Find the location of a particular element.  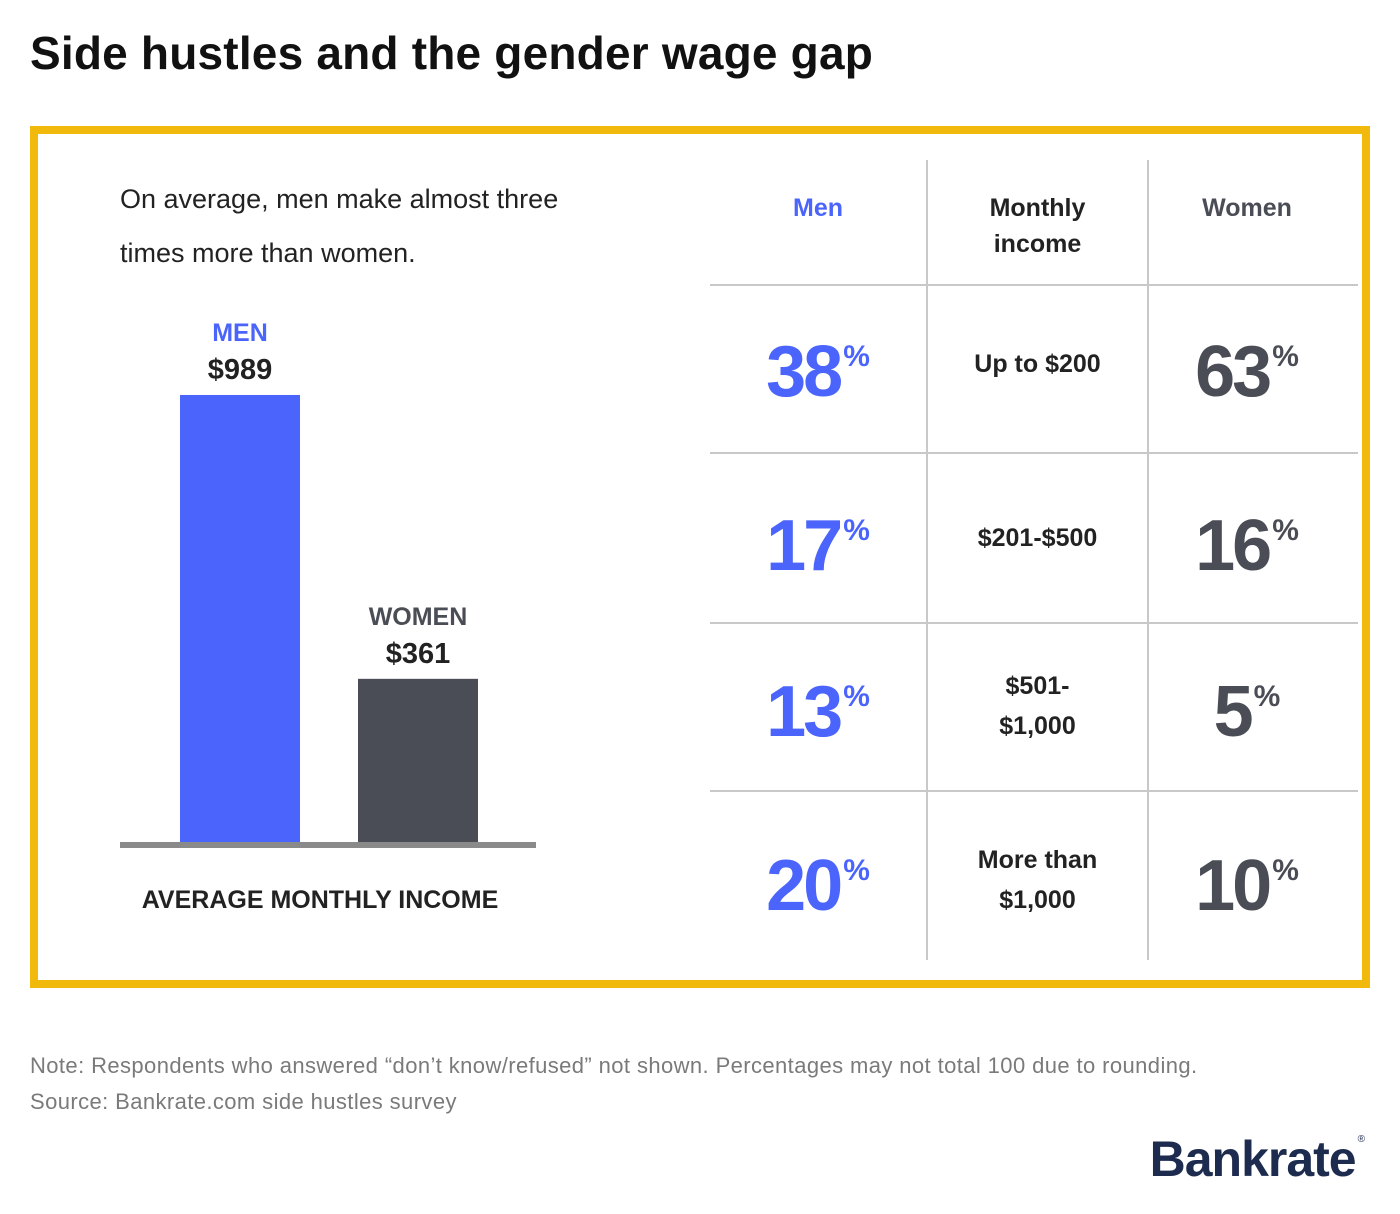

bar-value-men: $989 is located at coordinates (240, 370).